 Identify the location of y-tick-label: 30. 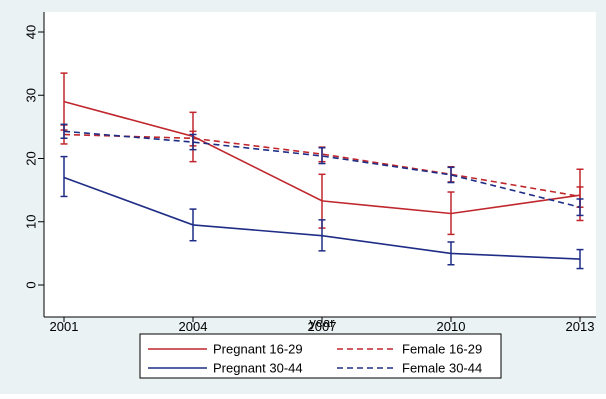
(31, 95).